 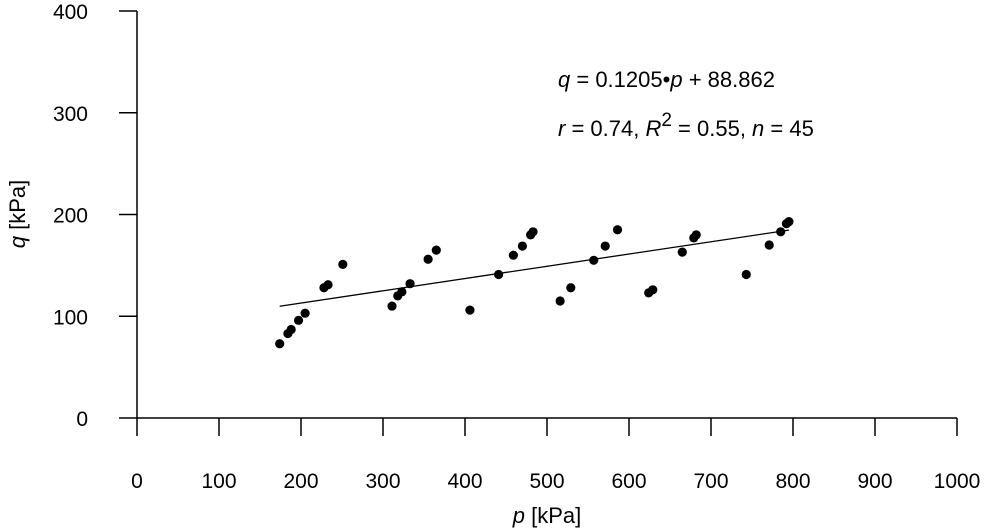 I want to click on y-tick-label: 400, so click(x=70, y=12).